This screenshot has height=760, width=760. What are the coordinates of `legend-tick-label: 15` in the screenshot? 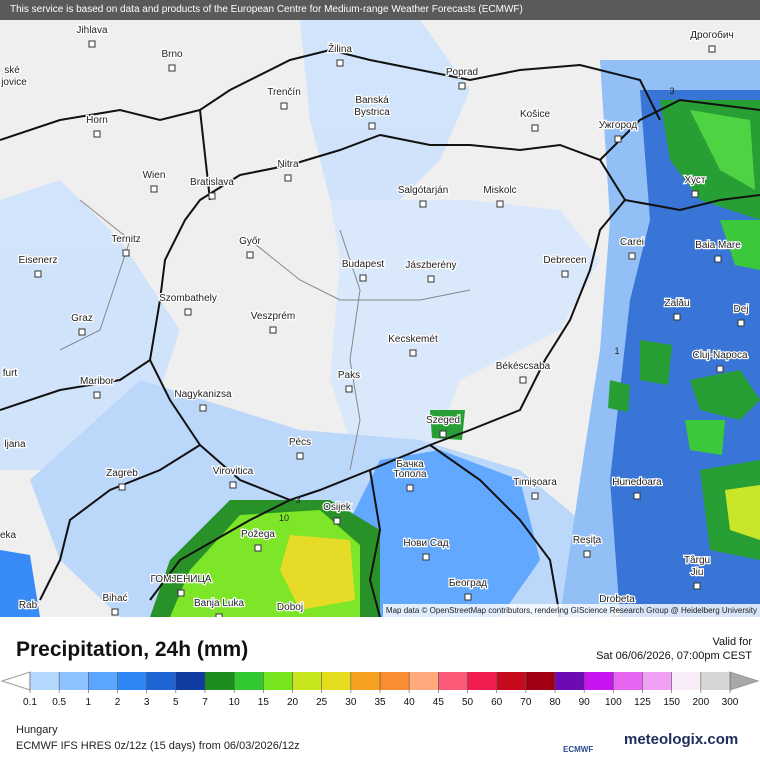 It's located at (264, 702).